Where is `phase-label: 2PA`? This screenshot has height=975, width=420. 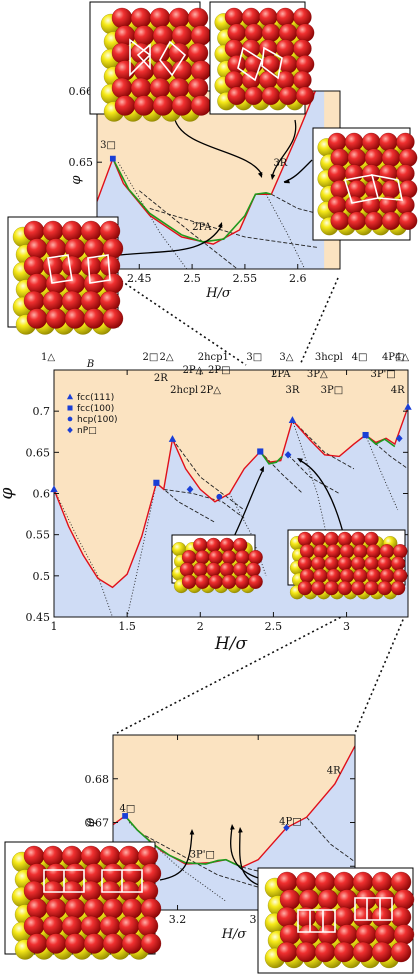 phase-label: 2PA is located at coordinates (281, 374).